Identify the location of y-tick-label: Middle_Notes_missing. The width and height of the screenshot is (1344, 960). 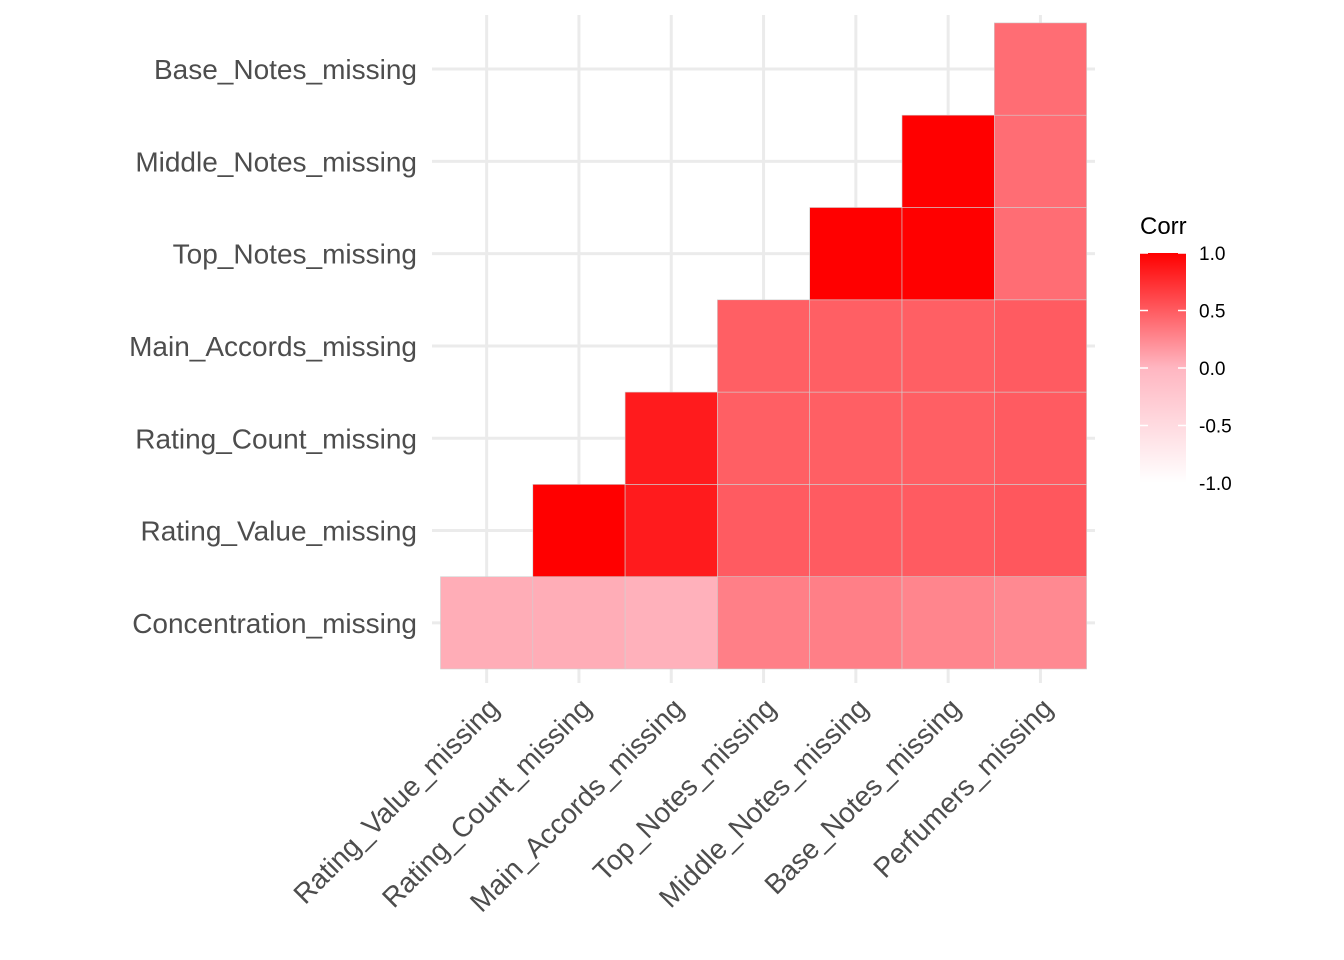
(276, 161).